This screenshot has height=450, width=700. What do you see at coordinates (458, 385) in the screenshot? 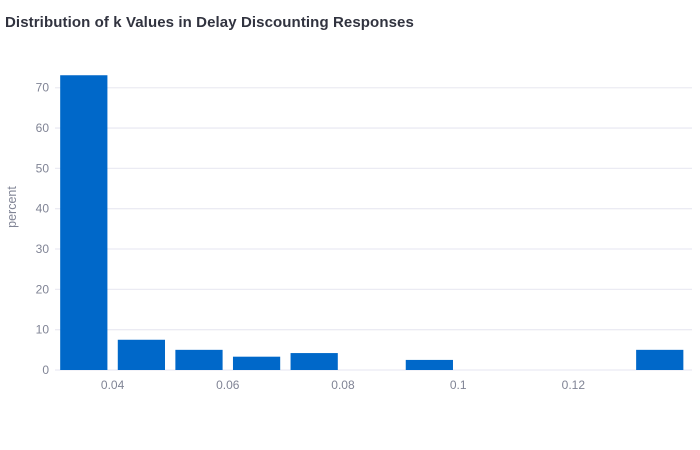
I see `x-tick-label: 0.1` at bounding box center [458, 385].